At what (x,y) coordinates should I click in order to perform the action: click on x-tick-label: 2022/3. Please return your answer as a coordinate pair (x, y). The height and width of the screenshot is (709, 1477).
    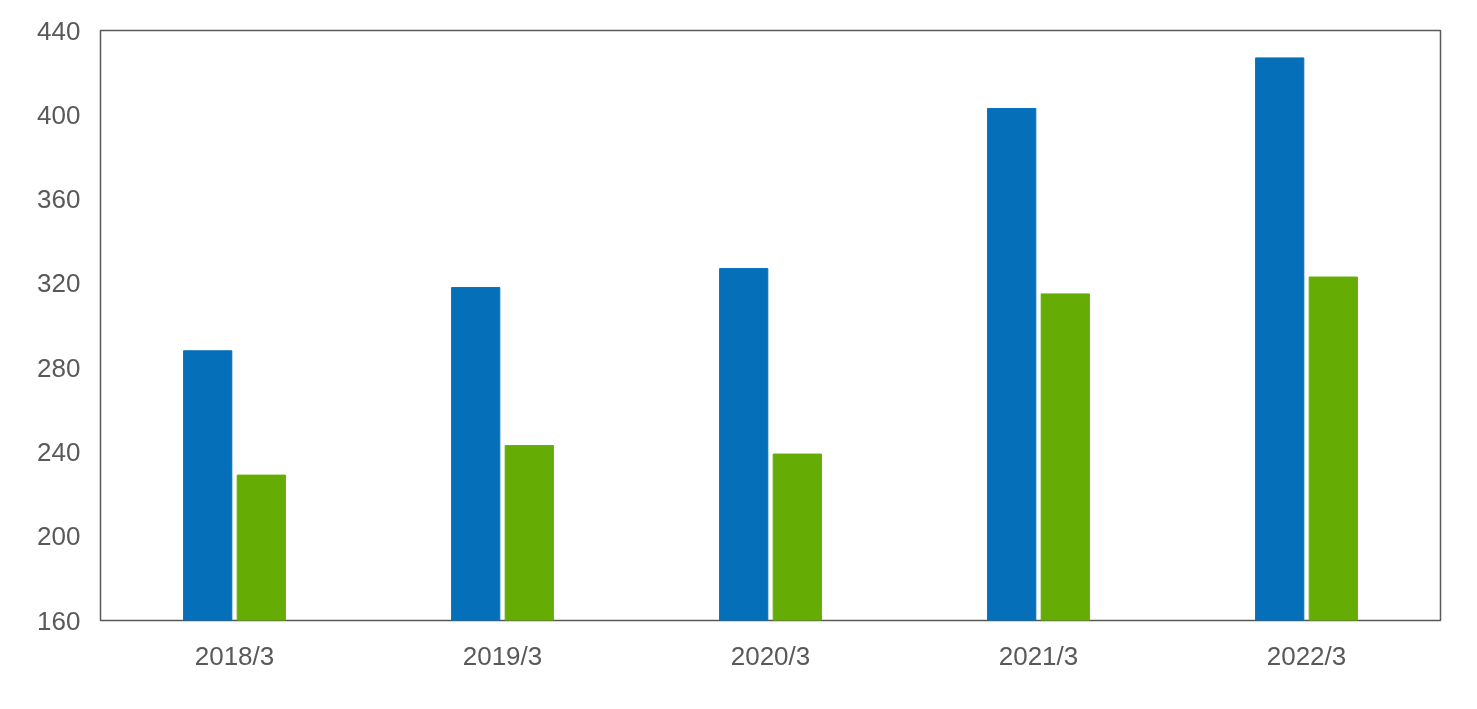
    Looking at the image, I should click on (1306, 655).